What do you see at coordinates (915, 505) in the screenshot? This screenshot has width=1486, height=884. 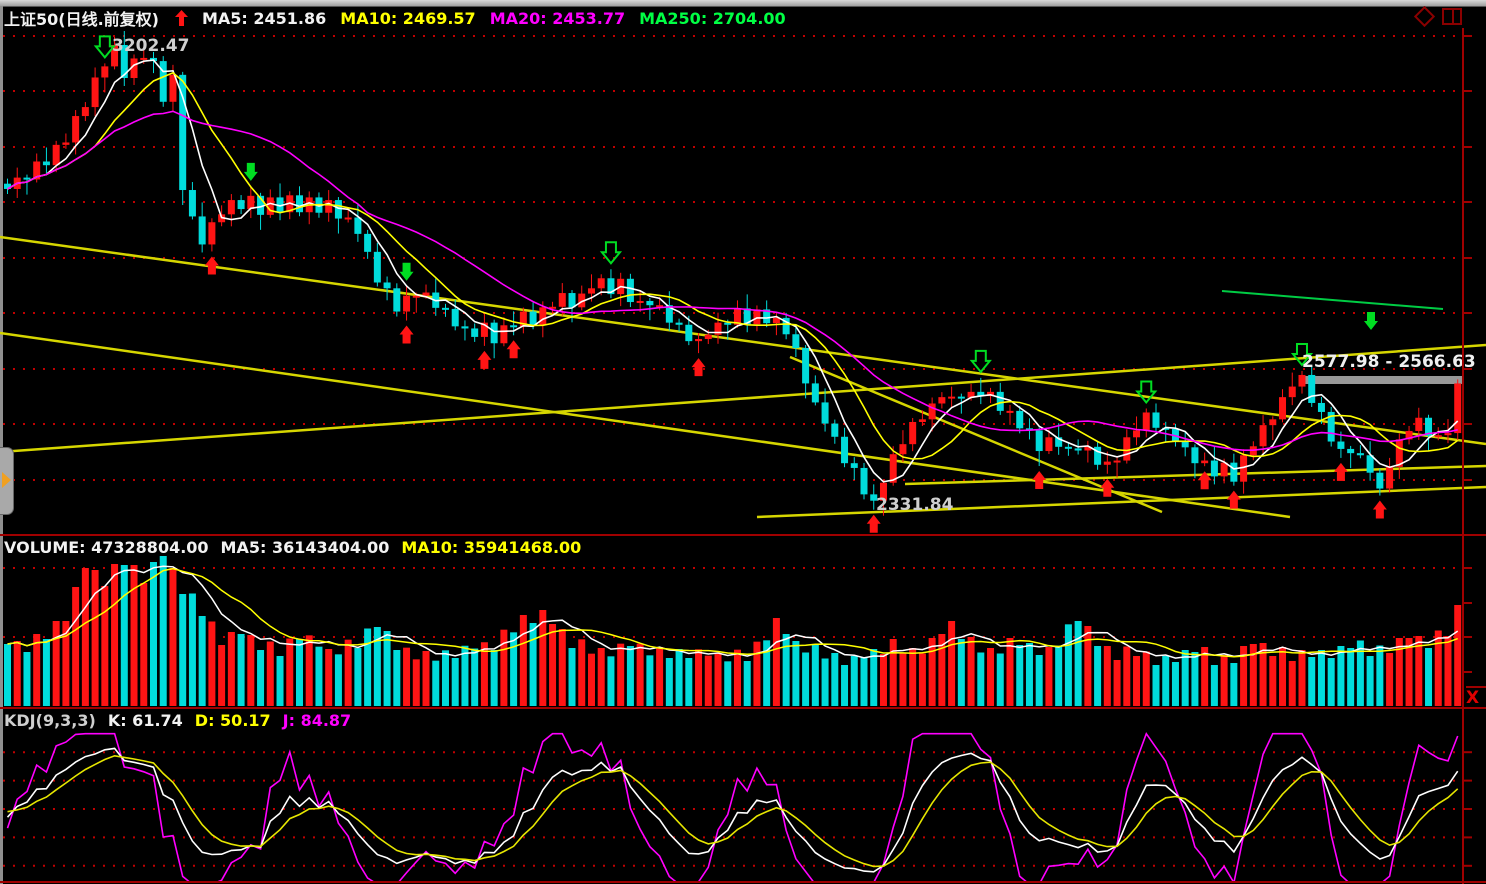 I see `trough-price-label: 2331.84` at bounding box center [915, 505].